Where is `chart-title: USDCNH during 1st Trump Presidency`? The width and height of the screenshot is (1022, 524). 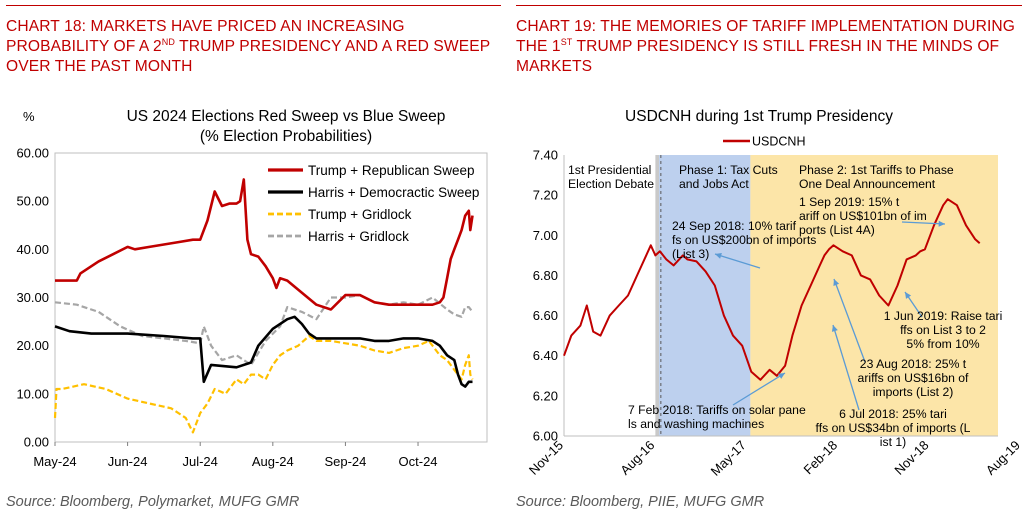
chart-title: USDCNH during 1st Trump Presidency is located at coordinates (759, 116).